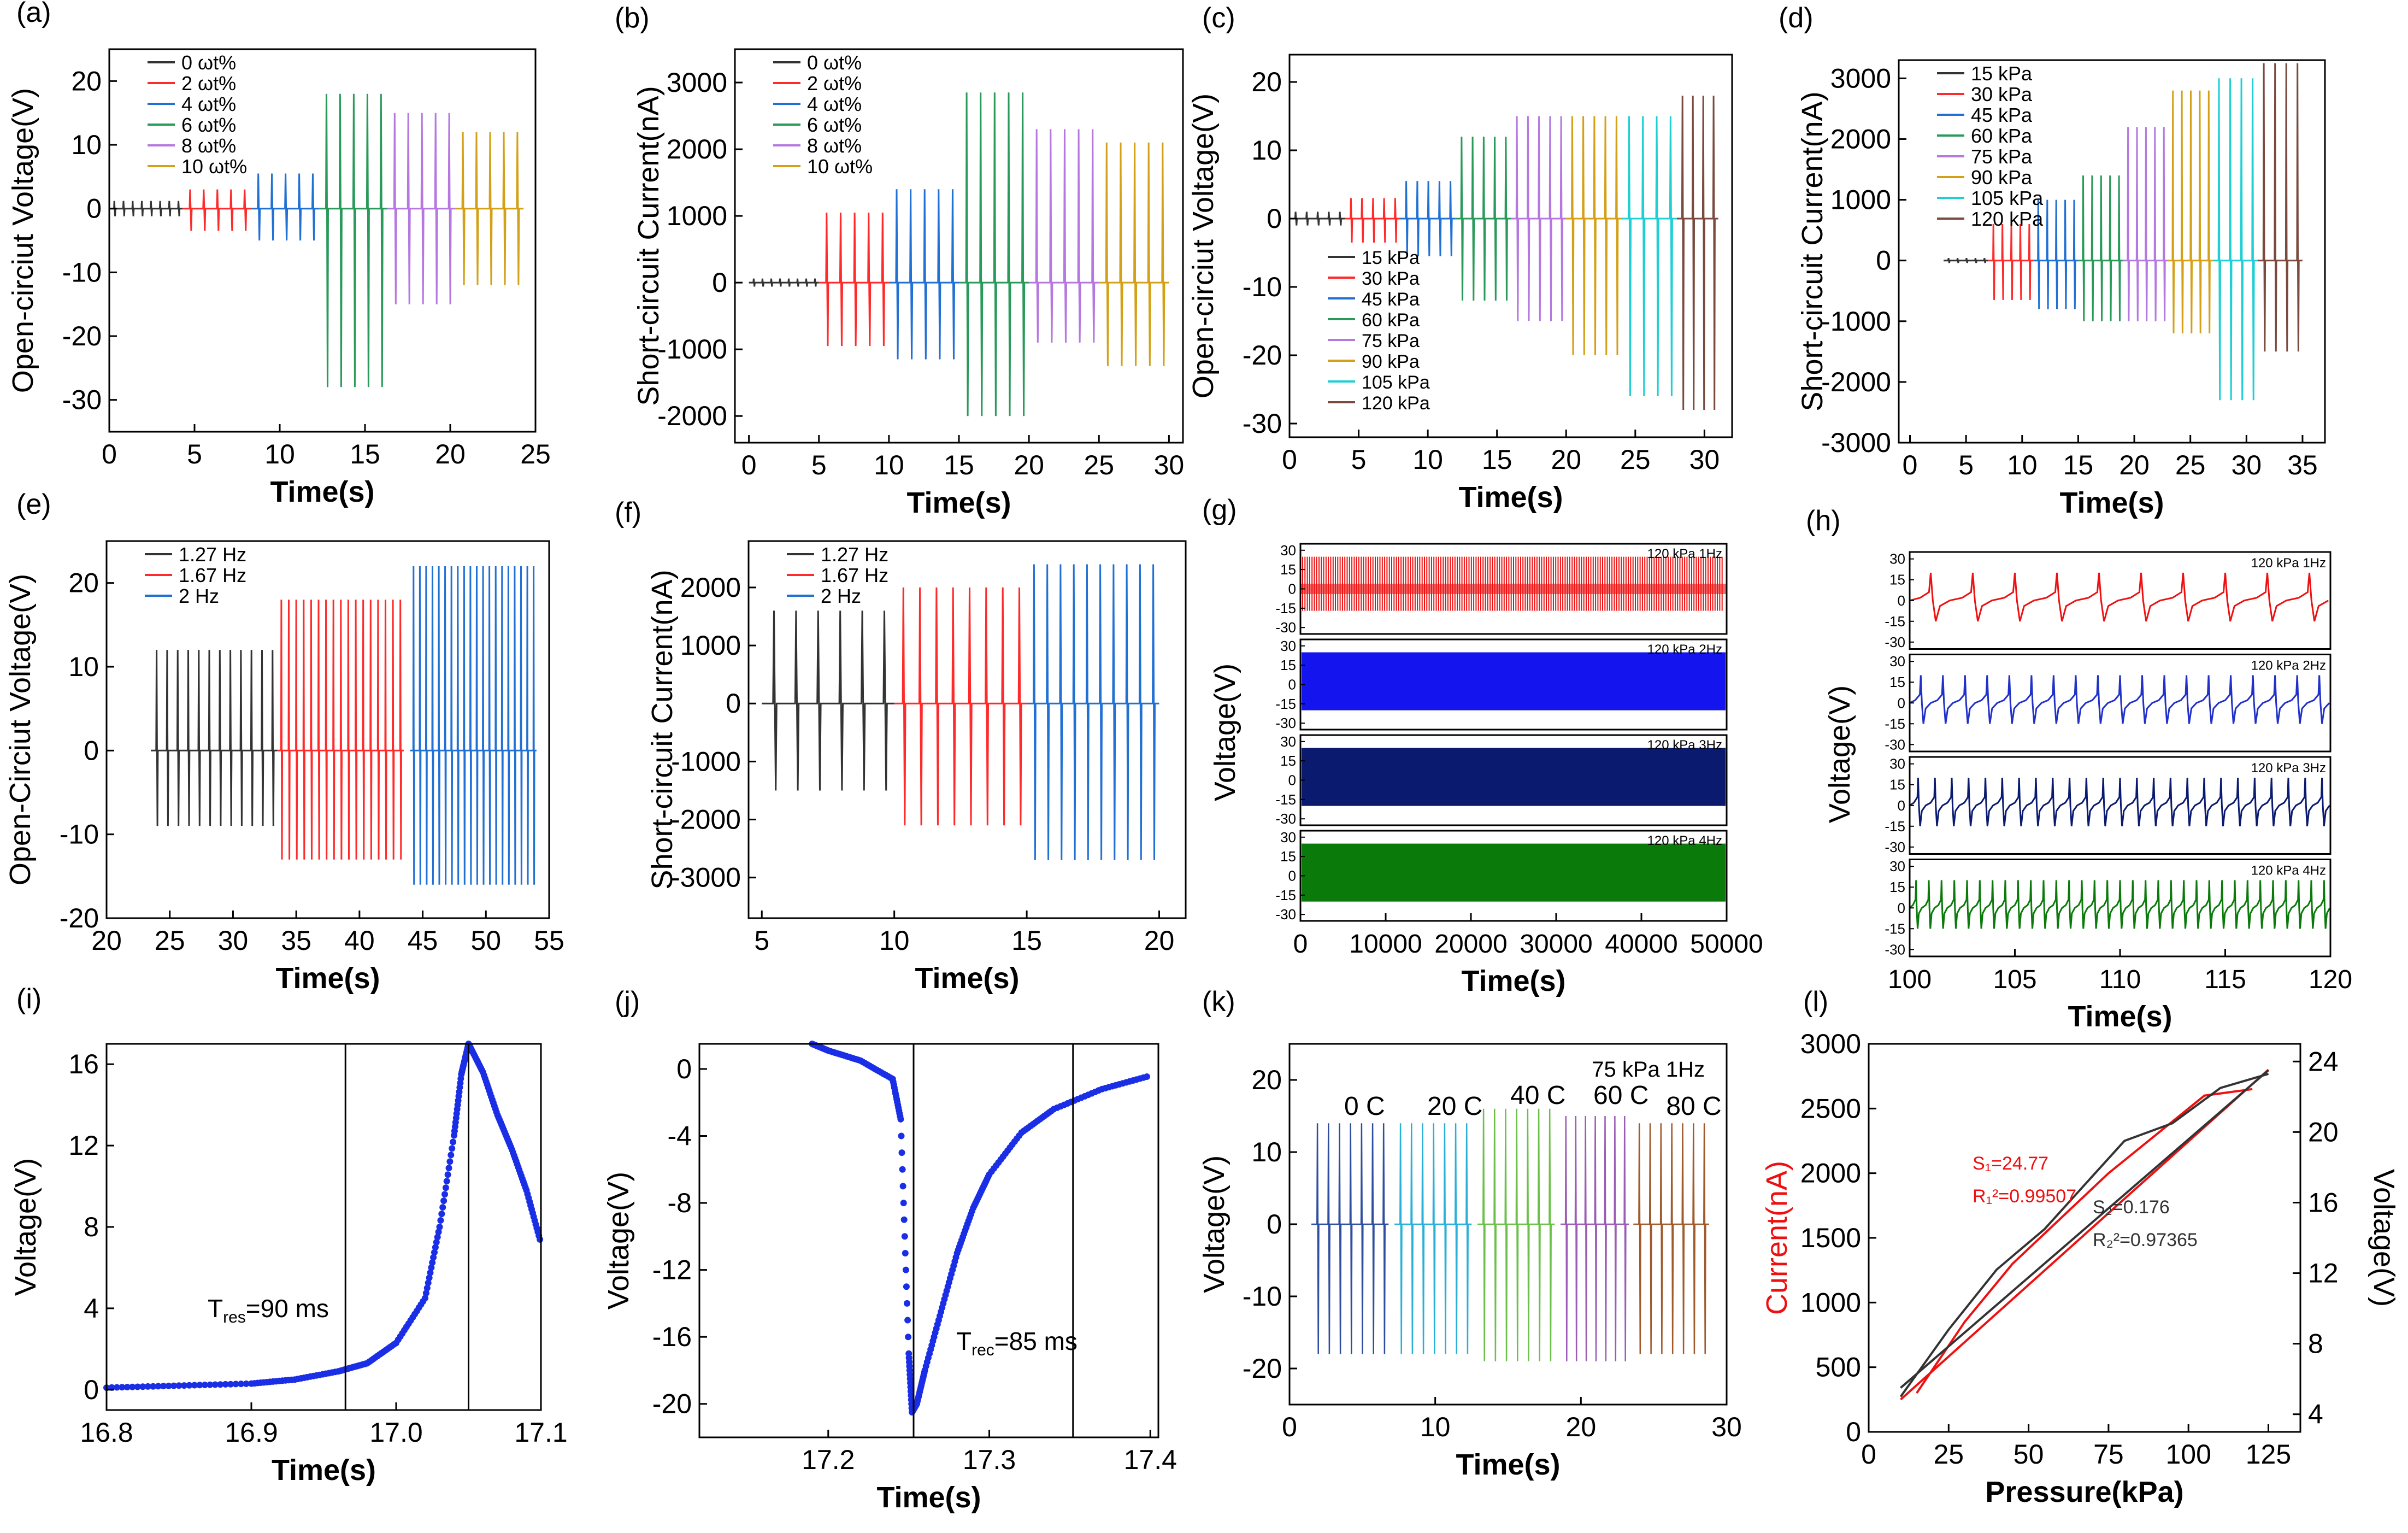  What do you see at coordinates (215, 1308) in the screenshot?
I see `annotation-symbol: T` at bounding box center [215, 1308].